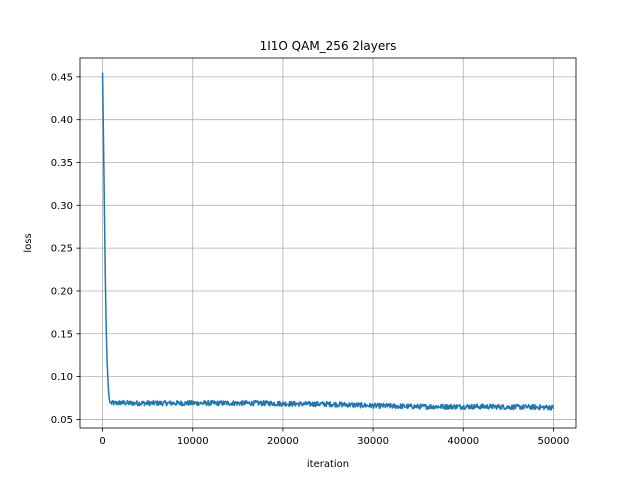 The height and width of the screenshot is (480, 640). Describe the element at coordinates (328, 464) in the screenshot. I see `x-axis-label: iteration` at that location.